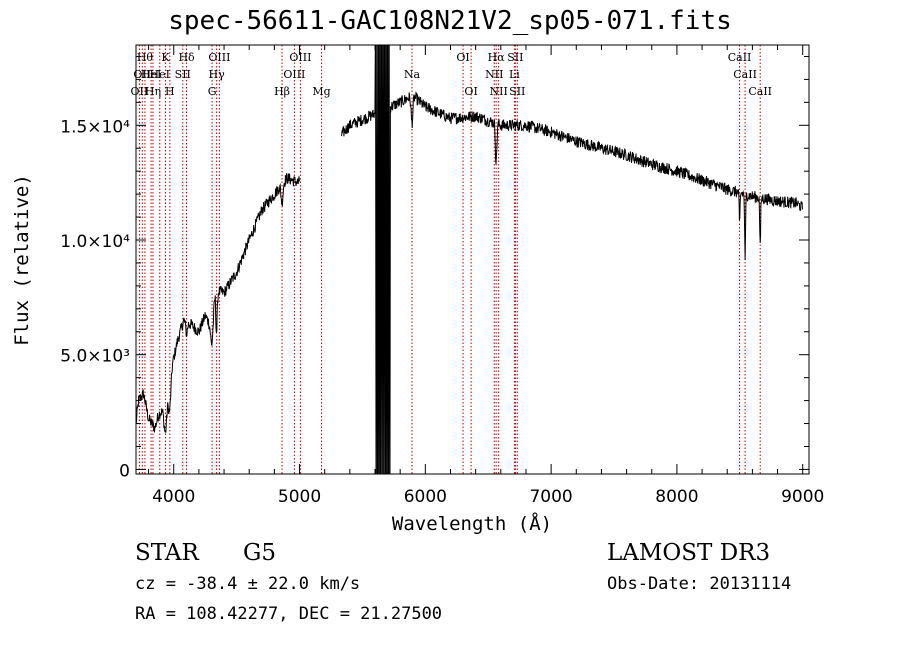 The height and width of the screenshot is (649, 900). What do you see at coordinates (514, 74) in the screenshot?
I see `ref-label-23: Li` at bounding box center [514, 74].